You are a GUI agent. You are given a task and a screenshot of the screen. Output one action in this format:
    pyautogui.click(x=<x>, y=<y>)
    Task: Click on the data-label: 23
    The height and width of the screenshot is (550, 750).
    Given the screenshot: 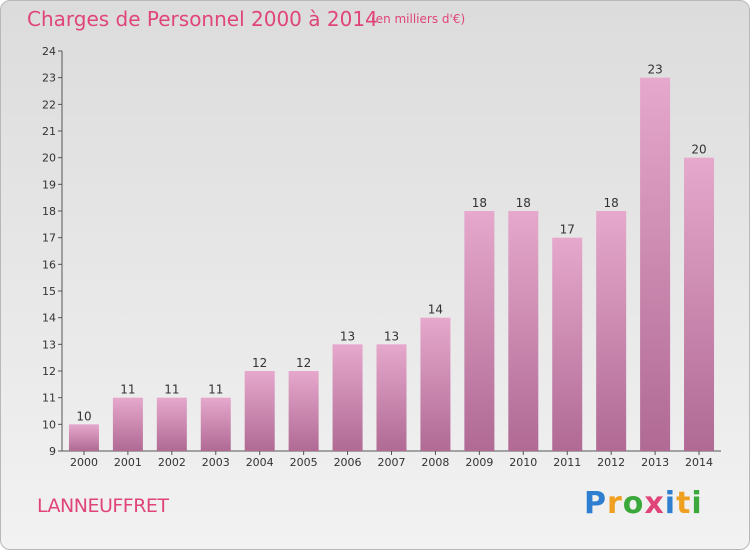 What is the action you would take?
    pyautogui.click(x=654, y=70)
    